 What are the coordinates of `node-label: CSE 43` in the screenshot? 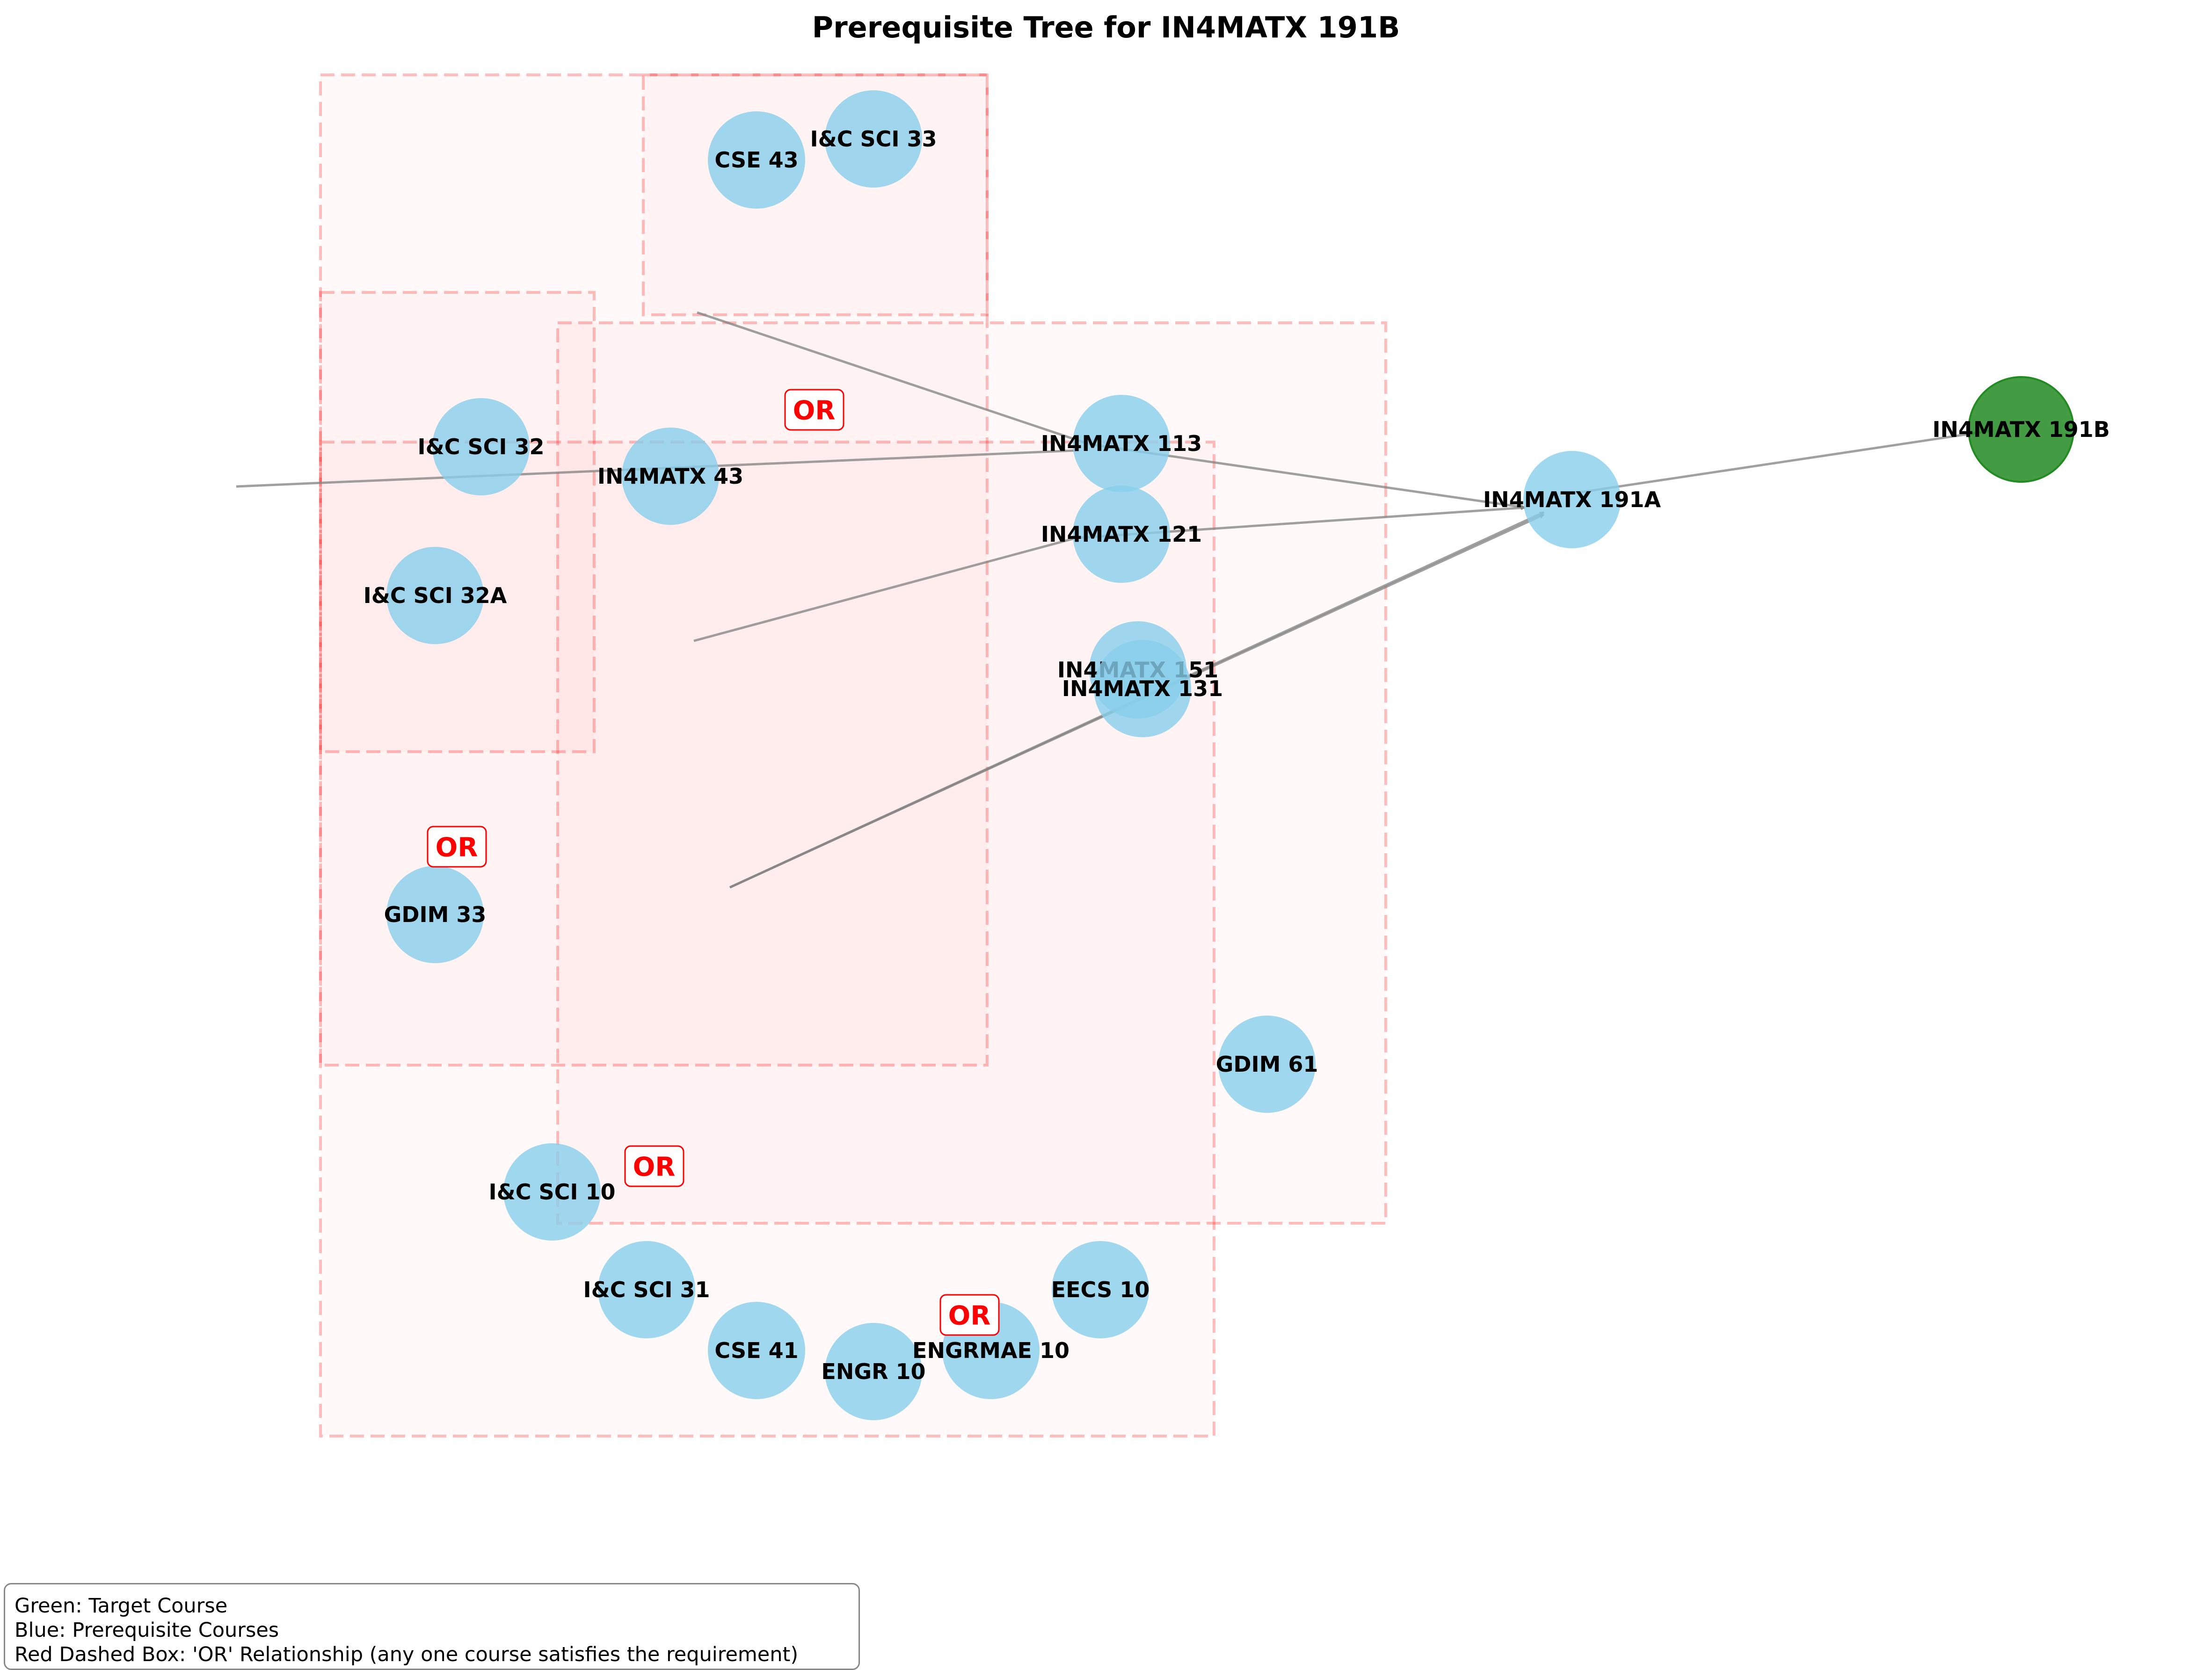 It's located at (756, 160).